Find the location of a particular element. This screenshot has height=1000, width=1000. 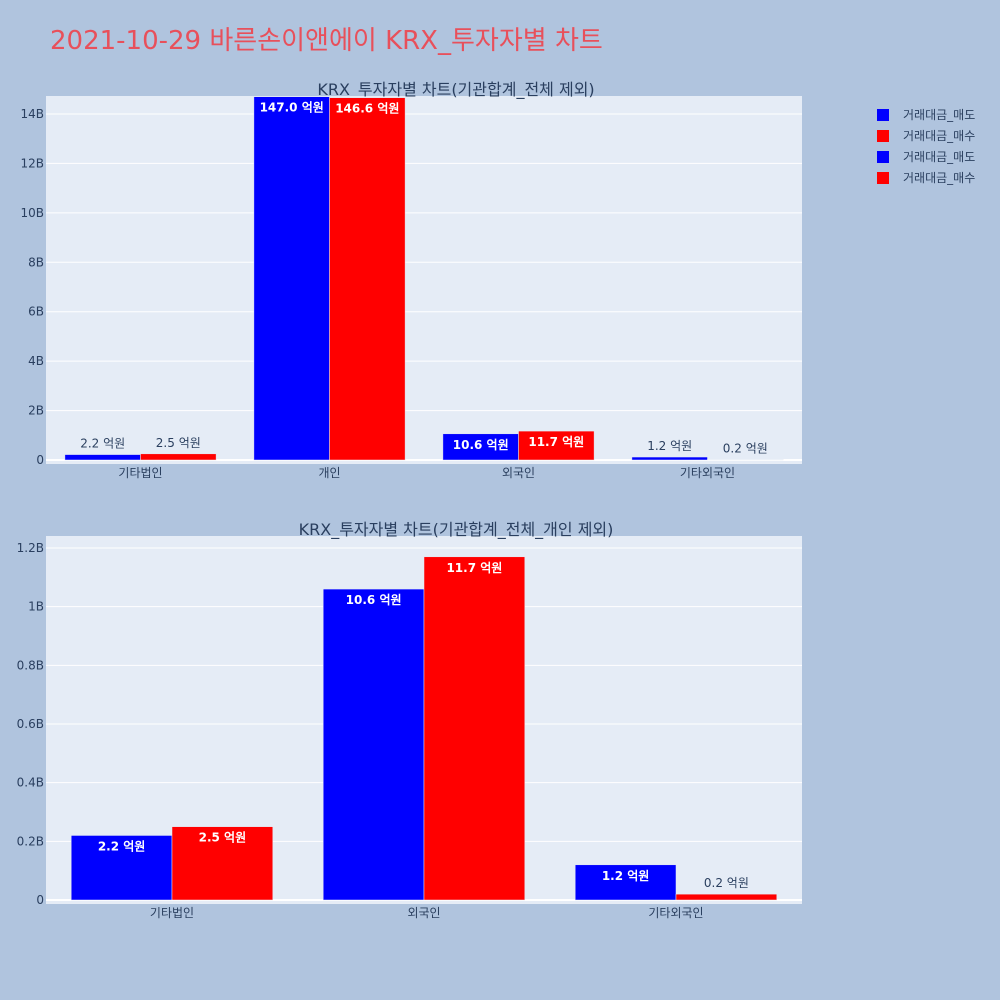

y-tick-label: 0.8B is located at coordinates (30, 665).